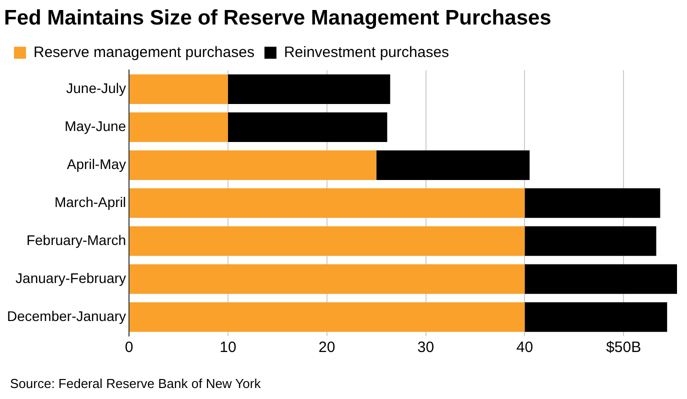 The height and width of the screenshot is (399, 687). Describe the element at coordinates (129, 347) in the screenshot. I see `x-tick-label: 0` at that location.